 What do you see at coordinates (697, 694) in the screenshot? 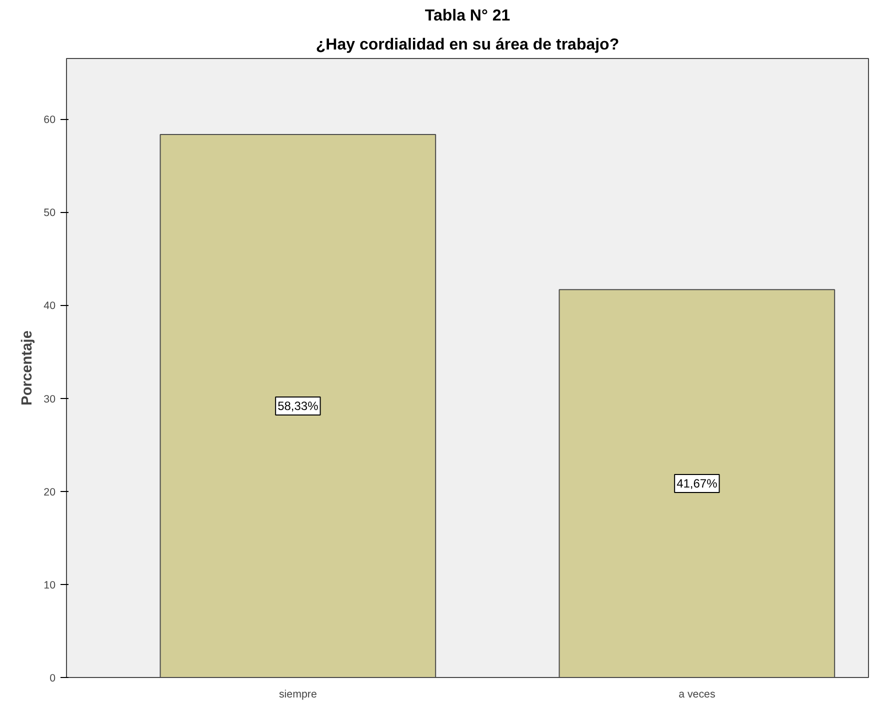
I see `x-tick-label: a veces` at bounding box center [697, 694].